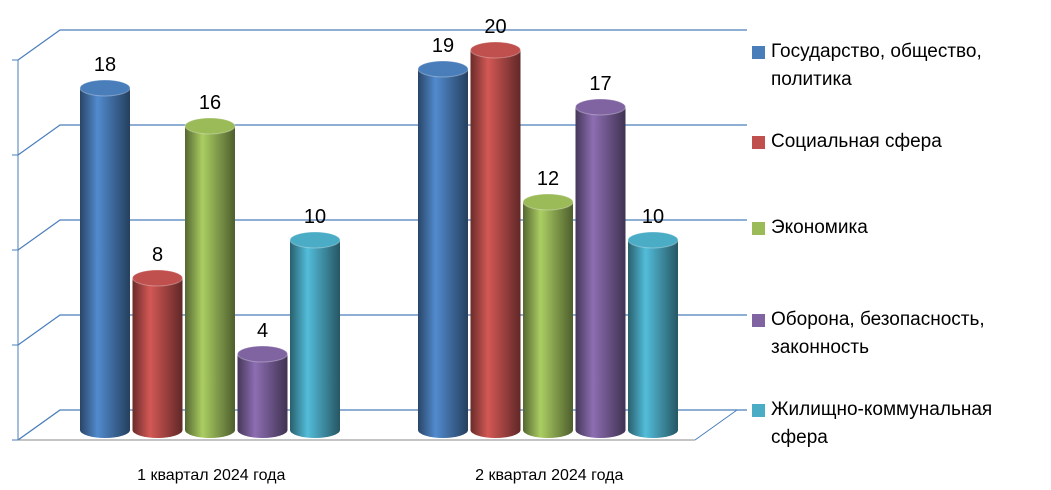 The image size is (1051, 490). Describe the element at coordinates (157, 255) in the screenshot. I see `value-label: 8` at that location.